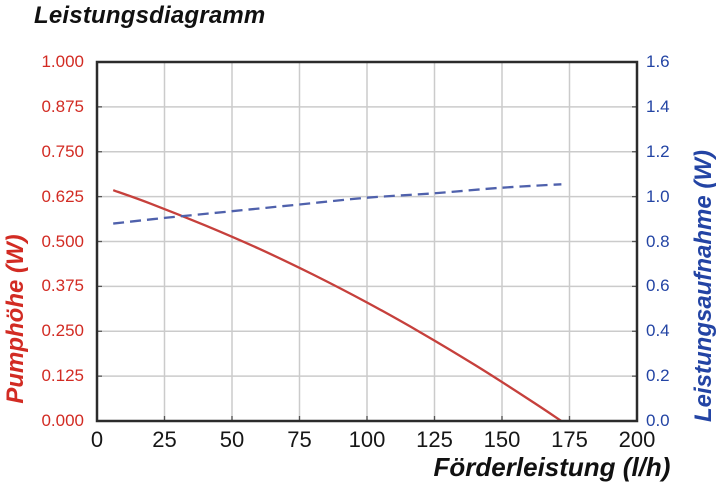 The image size is (720, 491). Describe the element at coordinates (502, 439) in the screenshot. I see `x-axis-tick-label: 150` at that location.